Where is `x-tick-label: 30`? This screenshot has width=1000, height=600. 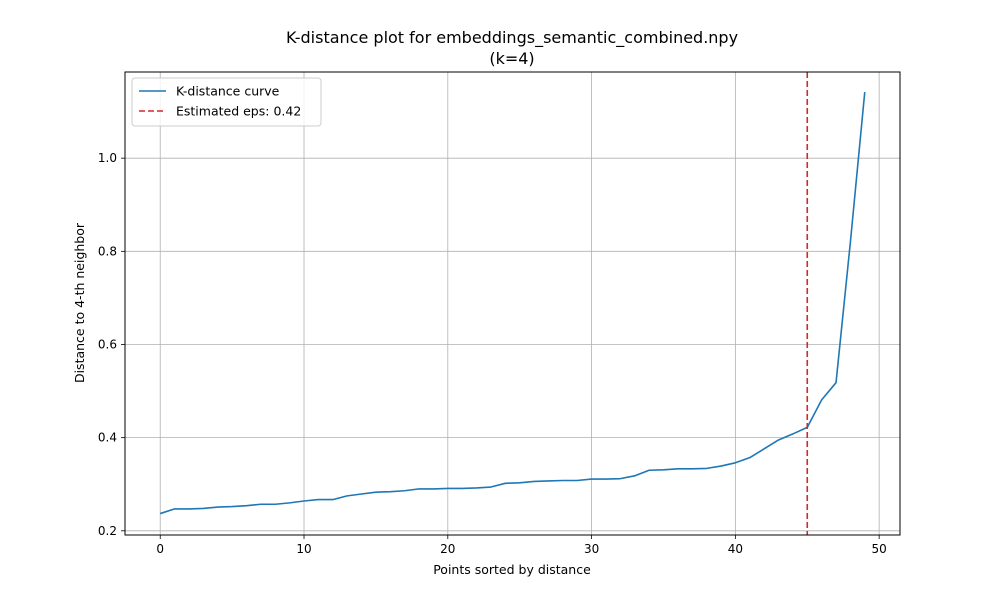
x-tick-label: 30 is located at coordinates (591, 549).